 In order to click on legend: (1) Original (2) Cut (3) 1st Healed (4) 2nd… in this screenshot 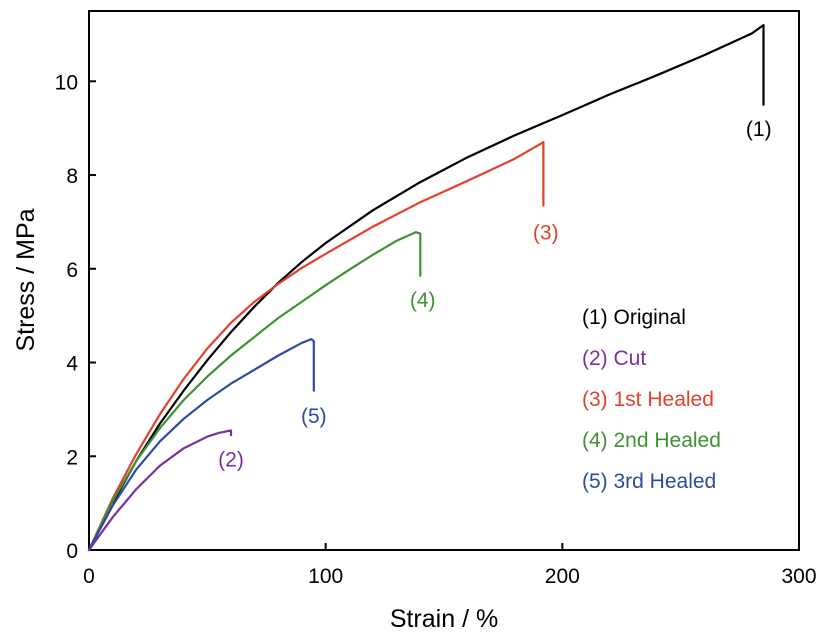, I will do `click(651, 399)`.